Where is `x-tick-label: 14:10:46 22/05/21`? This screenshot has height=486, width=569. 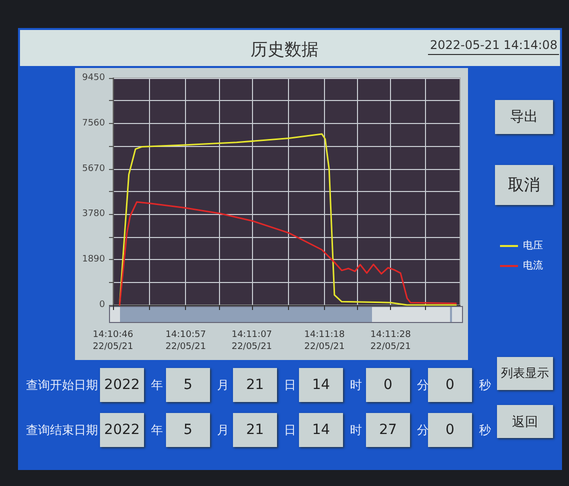
x-tick-label: 14:10:46 22/05/21 is located at coordinates (113, 341).